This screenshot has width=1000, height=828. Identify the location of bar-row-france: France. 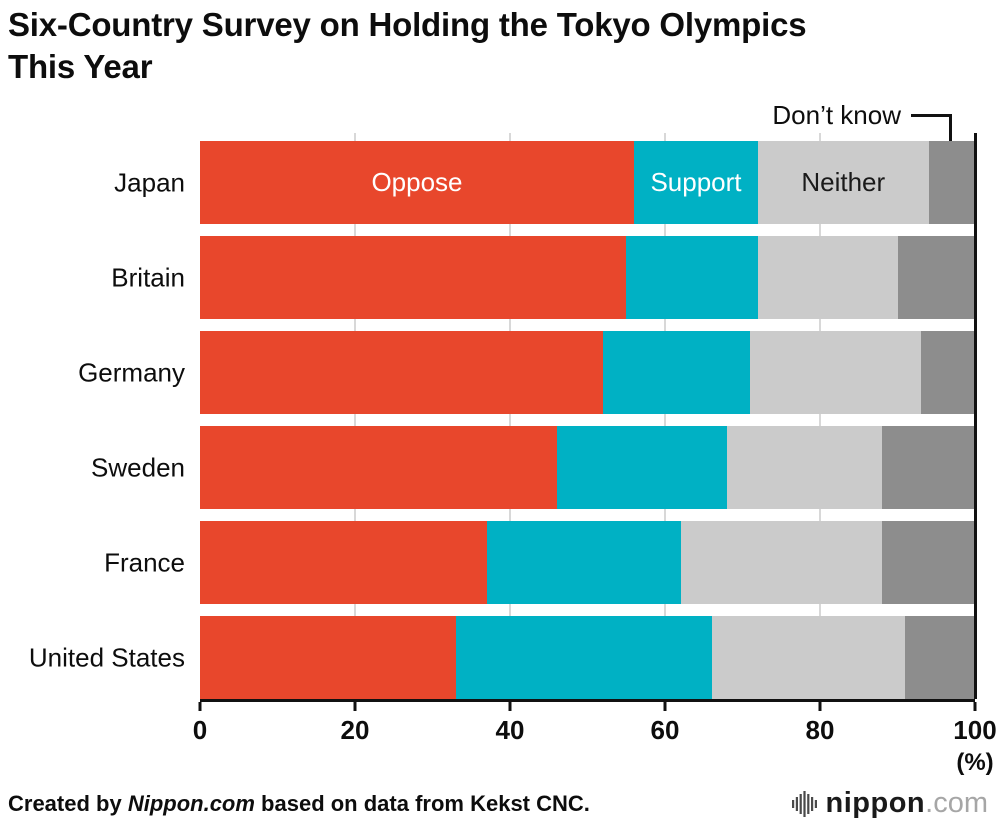
(539, 562).